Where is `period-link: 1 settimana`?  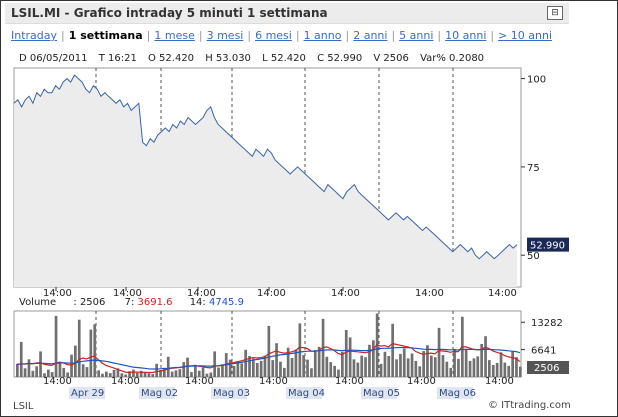
period-link: 1 settimana is located at coordinates (105, 35).